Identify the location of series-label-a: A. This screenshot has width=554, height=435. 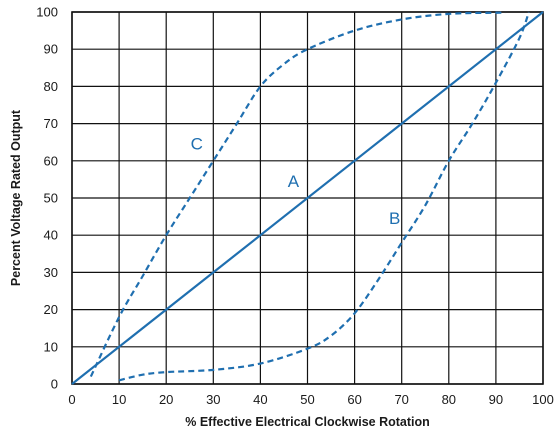
(294, 181).